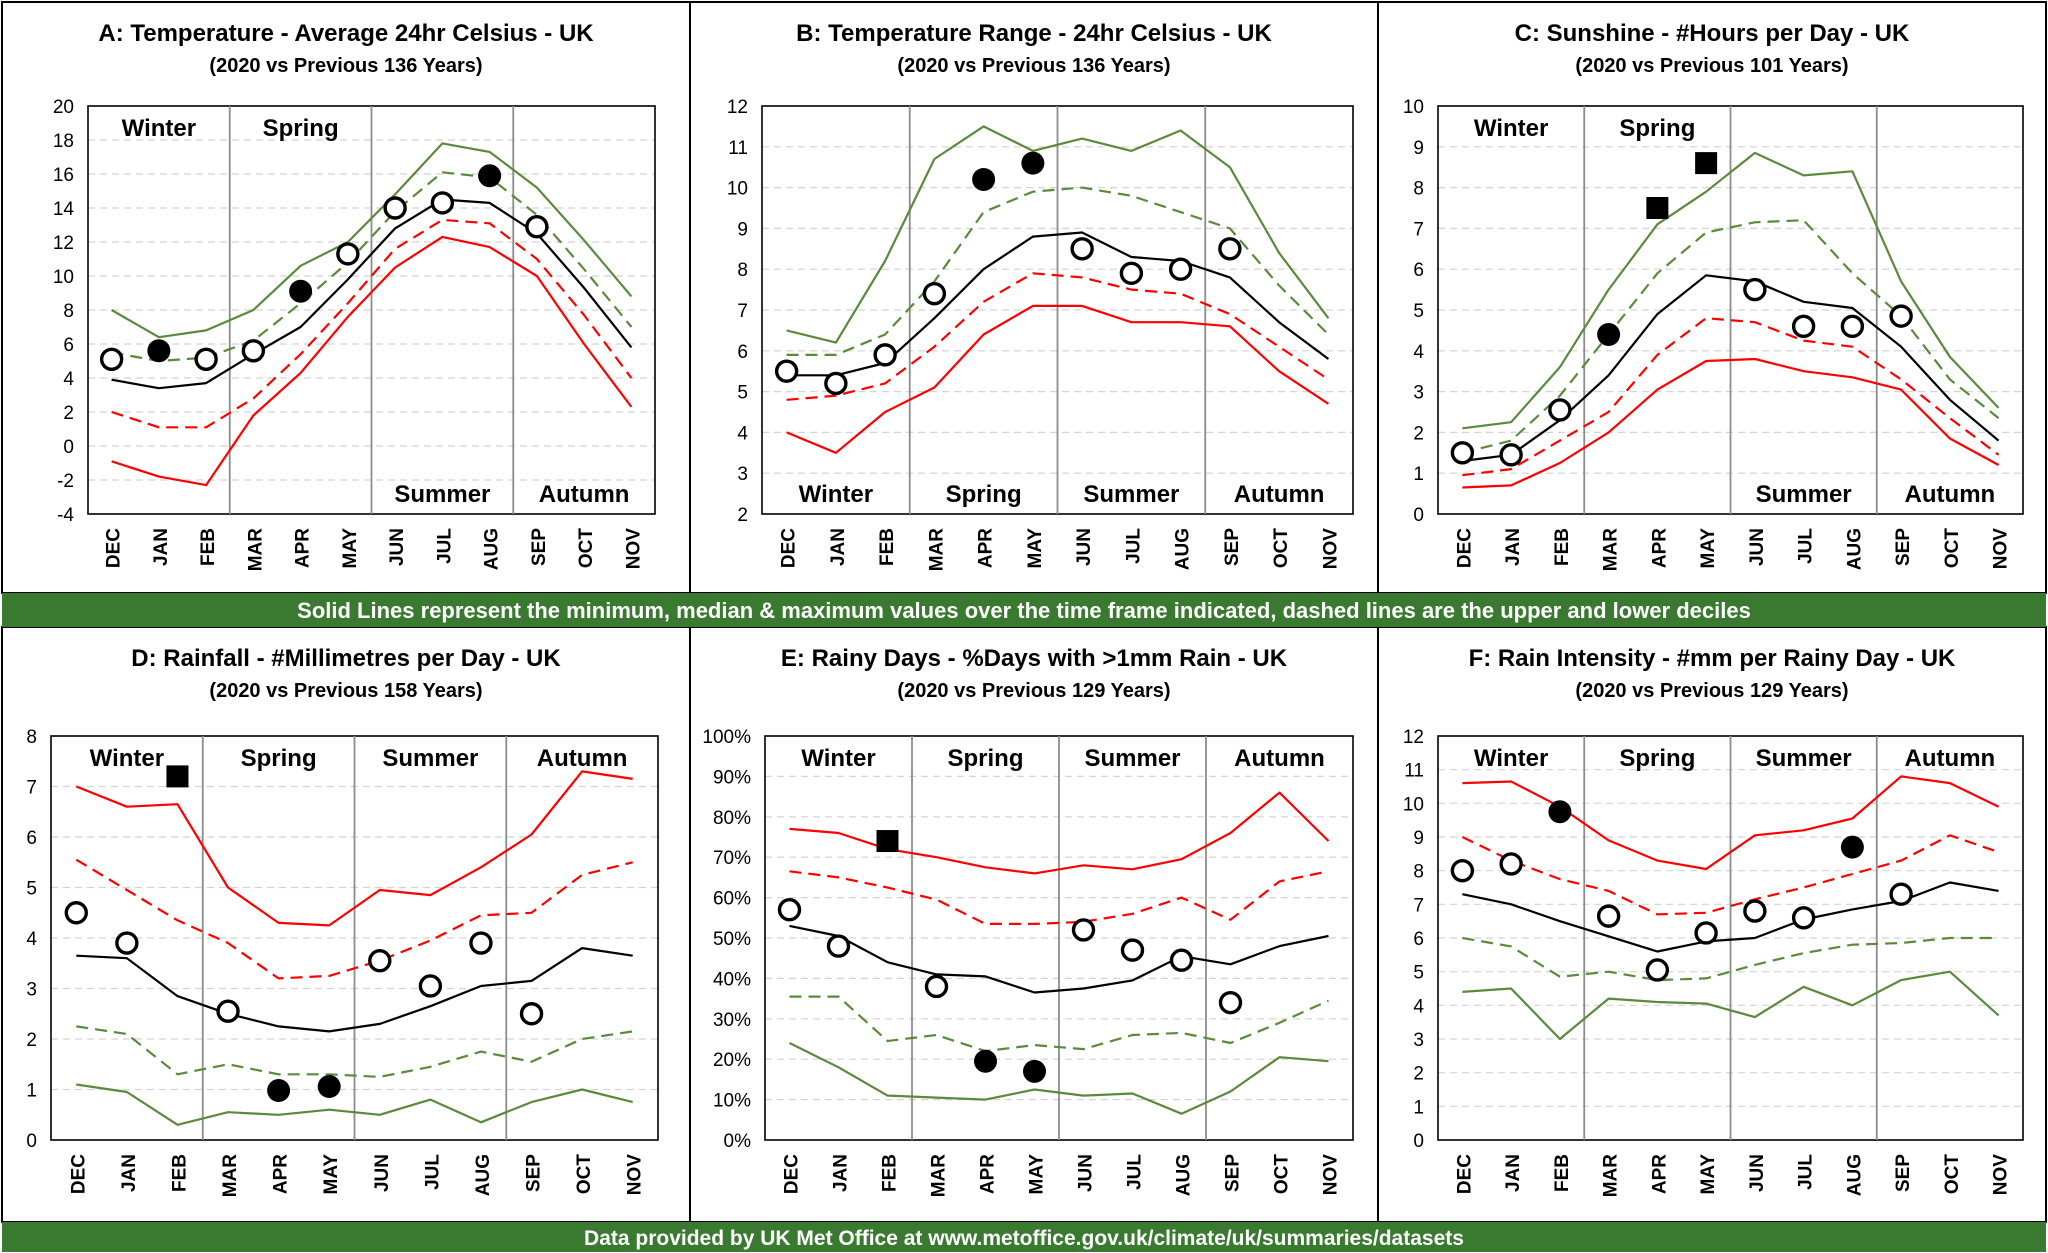 The height and width of the screenshot is (1253, 2048). What do you see at coordinates (732, 858) in the screenshot?
I see `y-tick-label: 70%` at bounding box center [732, 858].